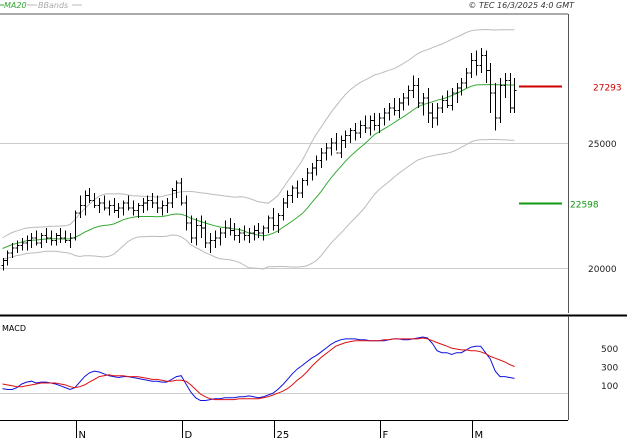  Describe the element at coordinates (15, 5) in the screenshot. I see `ma20-legend-label: MA20` at that location.